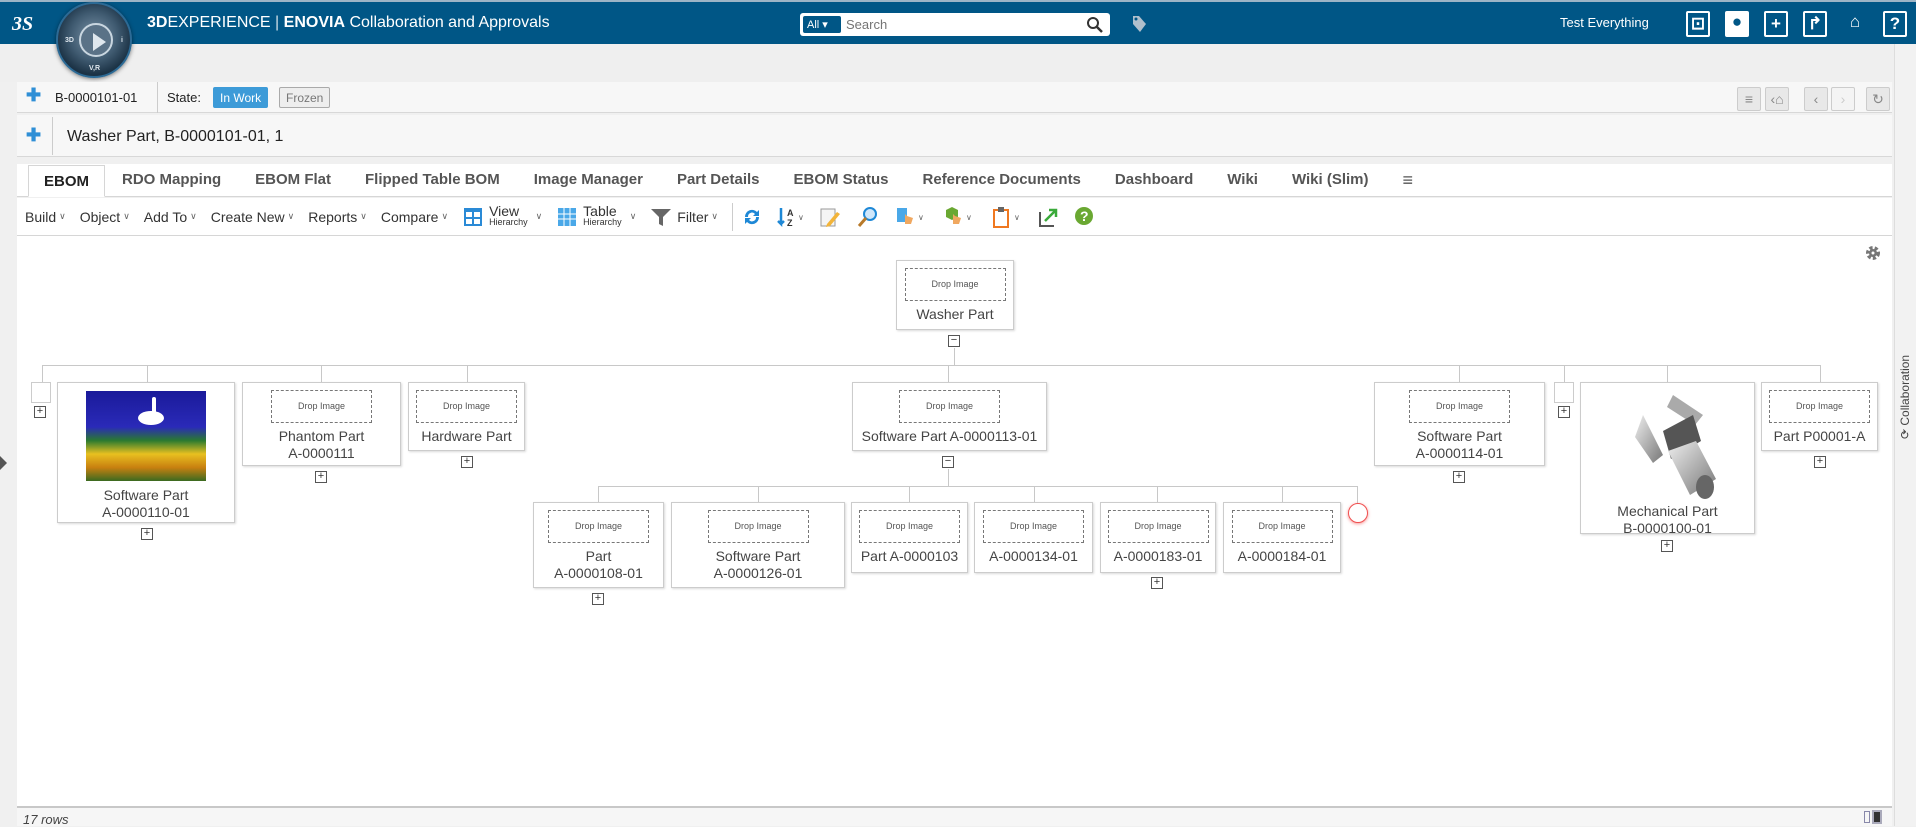  What do you see at coordinates (66, 181) in the screenshot?
I see `tab-ebom: EBOM` at bounding box center [66, 181].